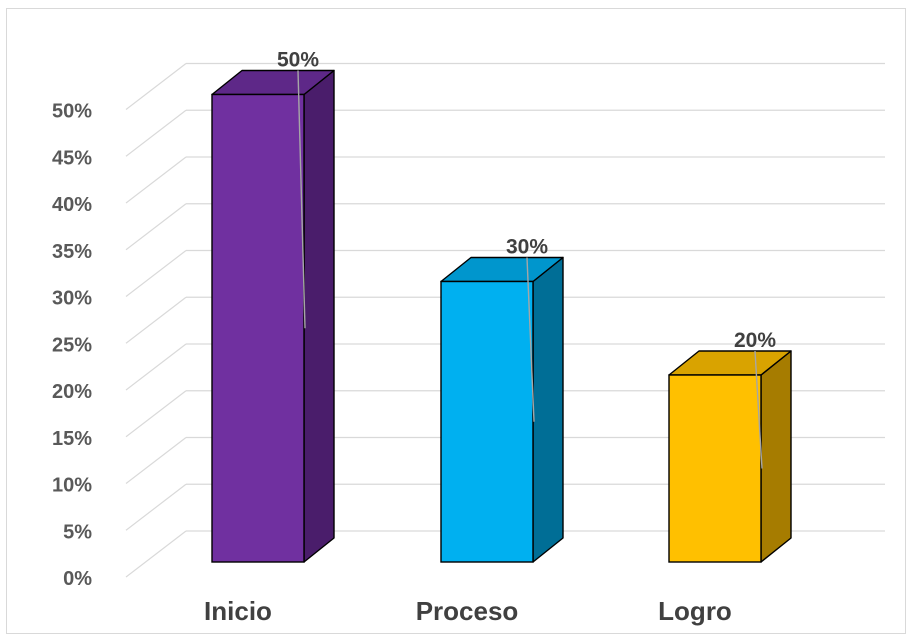  What do you see at coordinates (527, 247) in the screenshot?
I see `data-label: 30%` at bounding box center [527, 247].